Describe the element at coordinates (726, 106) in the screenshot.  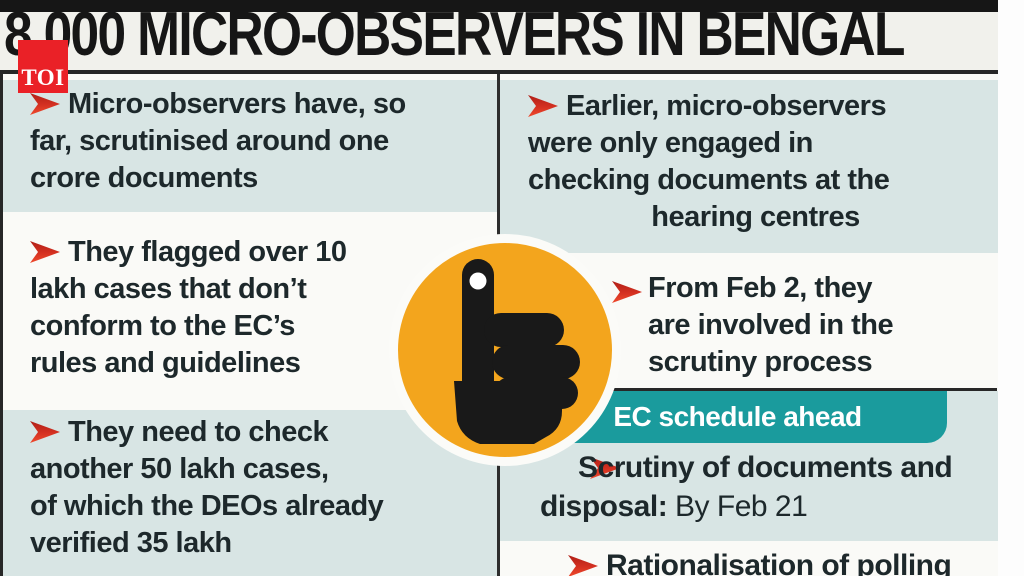
I see `bullet-line: Earlier, micro-observers` at that location.